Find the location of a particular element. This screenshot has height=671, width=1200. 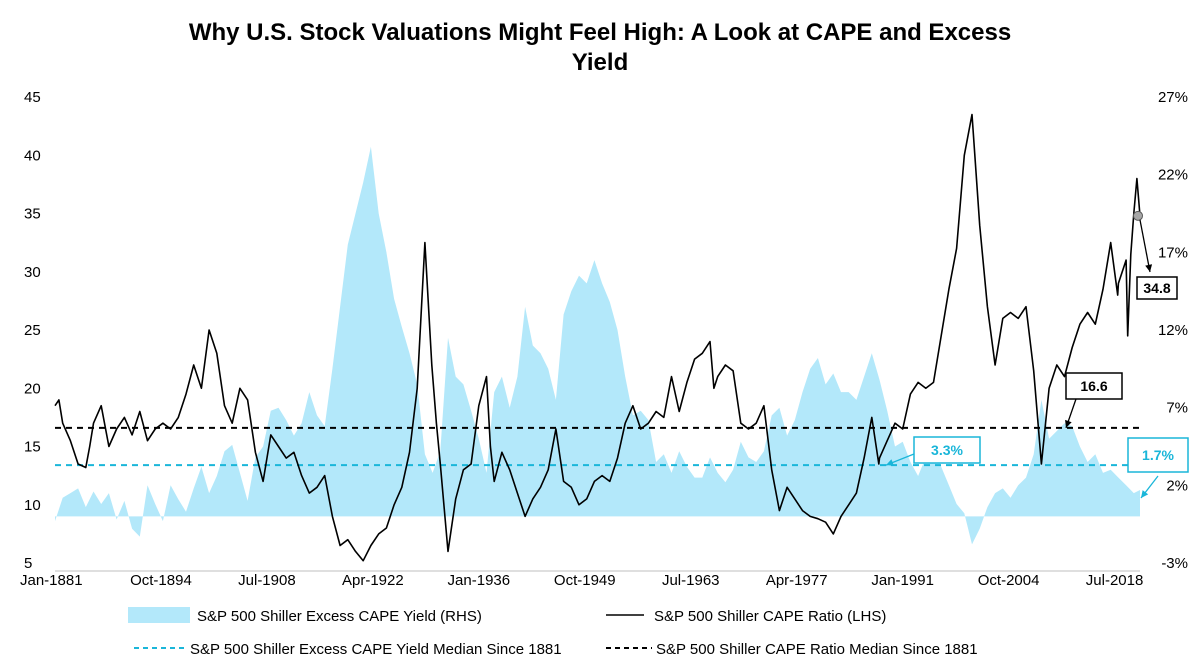

current-cape-callout: 34.8 is located at coordinates (1157, 259).